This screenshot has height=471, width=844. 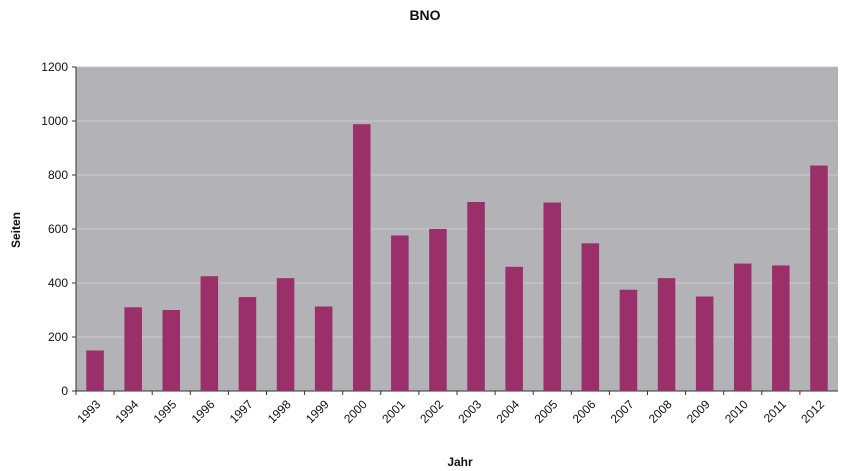 What do you see at coordinates (552, 296) in the screenshot?
I see `bar-2005` at bounding box center [552, 296].